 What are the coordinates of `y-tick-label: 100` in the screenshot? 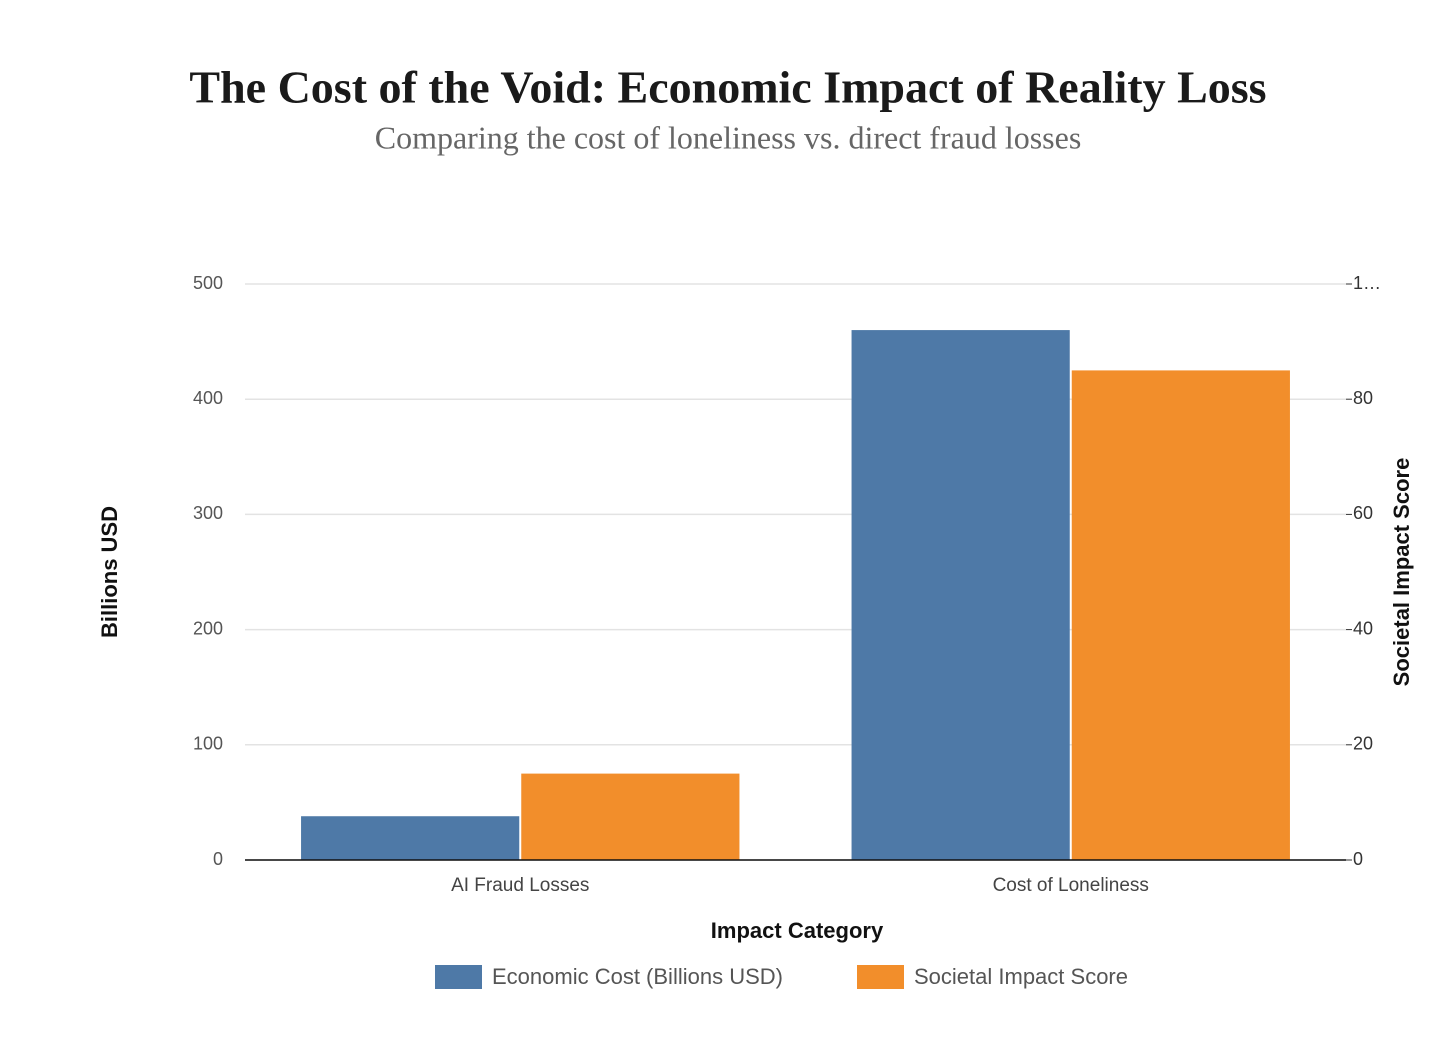 It's located at (208, 744).